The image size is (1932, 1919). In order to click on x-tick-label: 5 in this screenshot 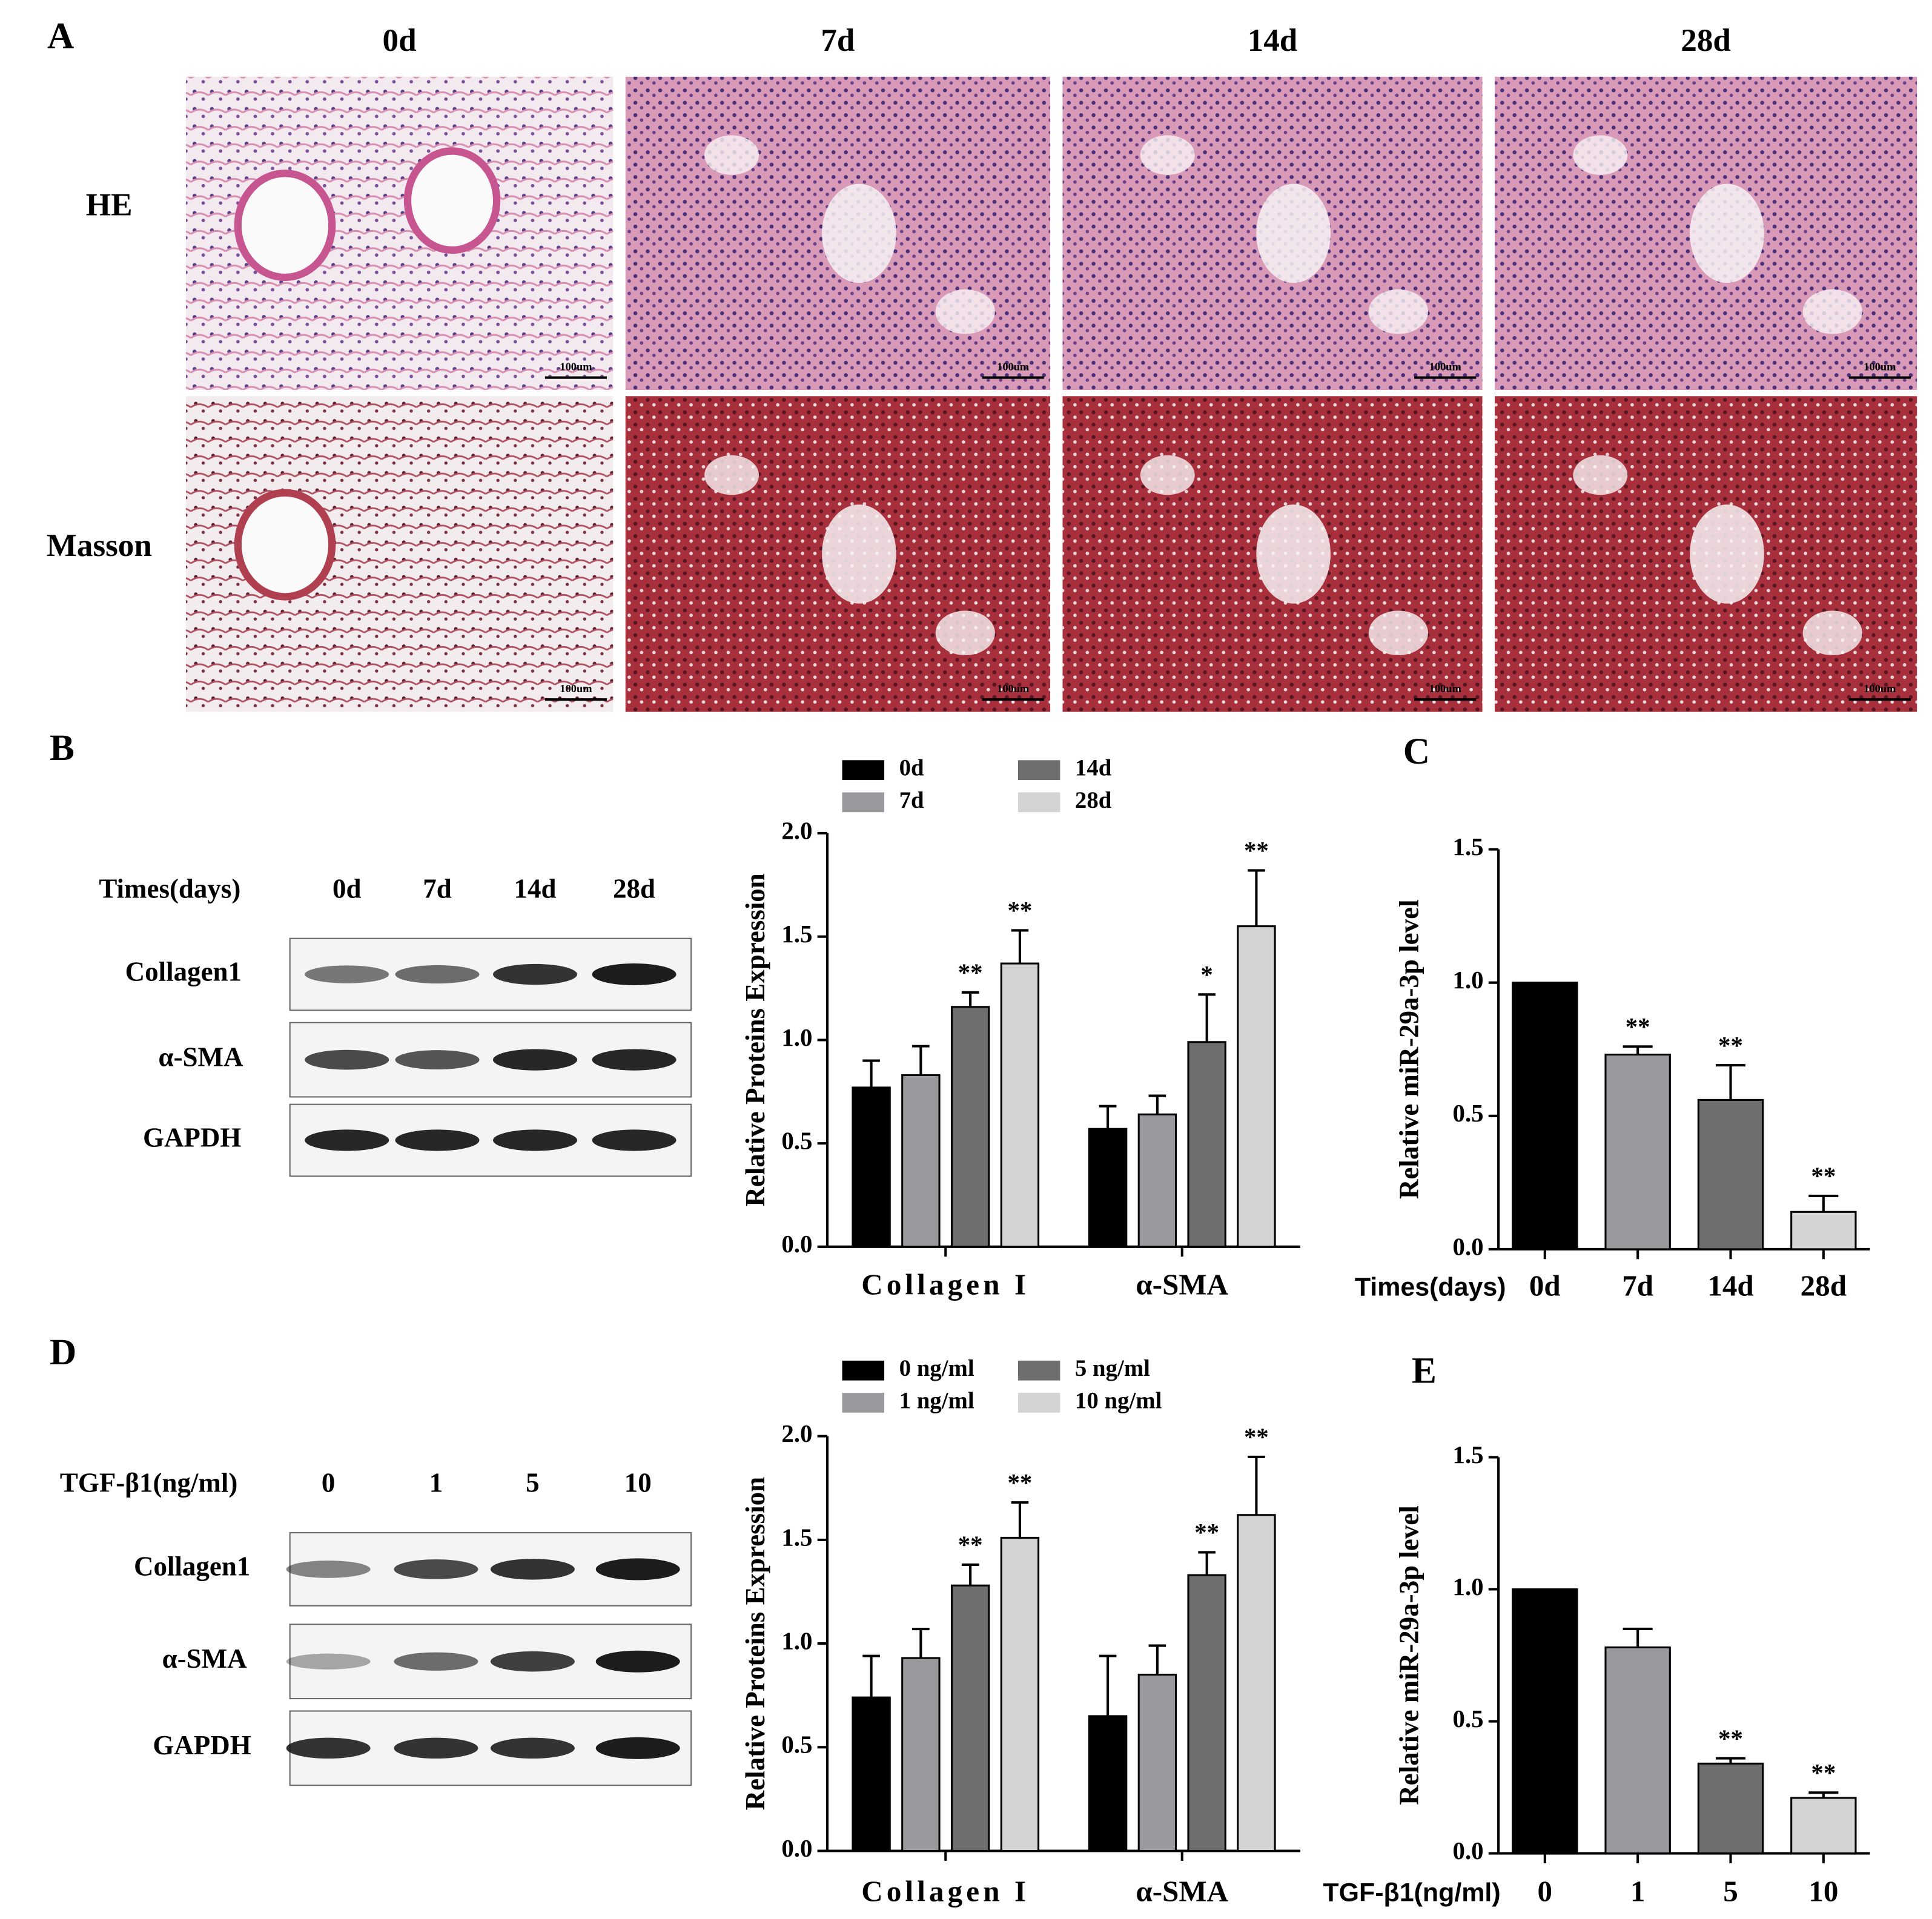, I will do `click(1731, 1890)`.